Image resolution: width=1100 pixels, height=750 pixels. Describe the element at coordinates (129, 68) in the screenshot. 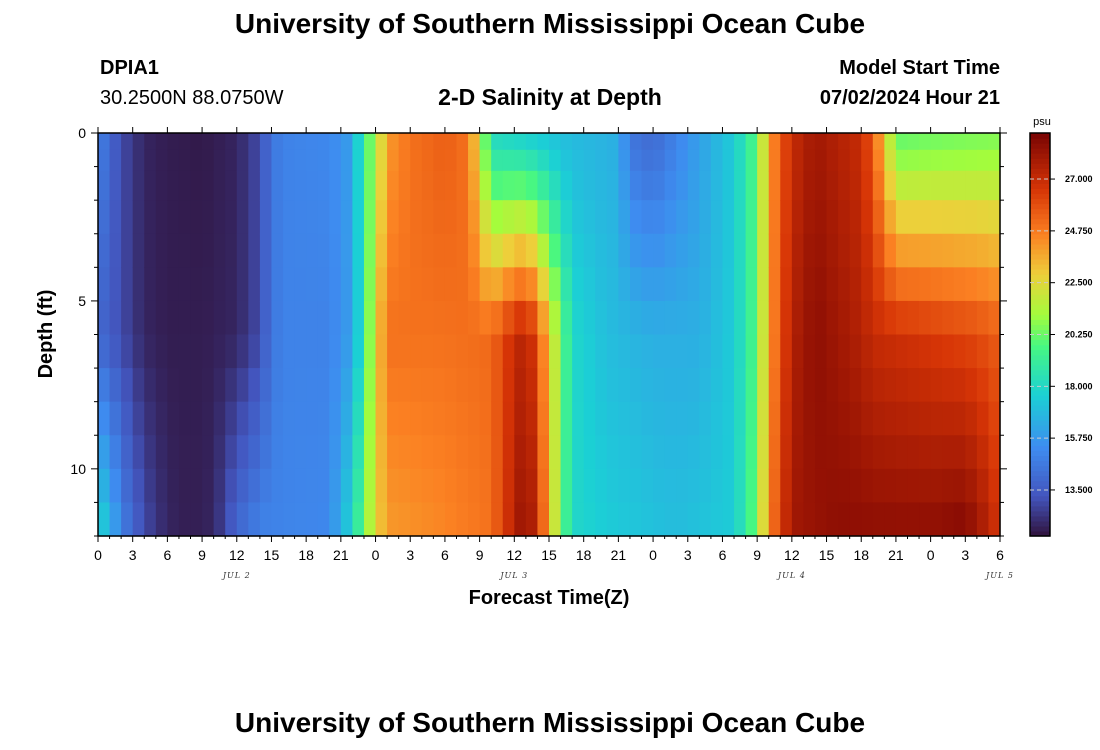

I see `station-name: DPIA1` at that location.